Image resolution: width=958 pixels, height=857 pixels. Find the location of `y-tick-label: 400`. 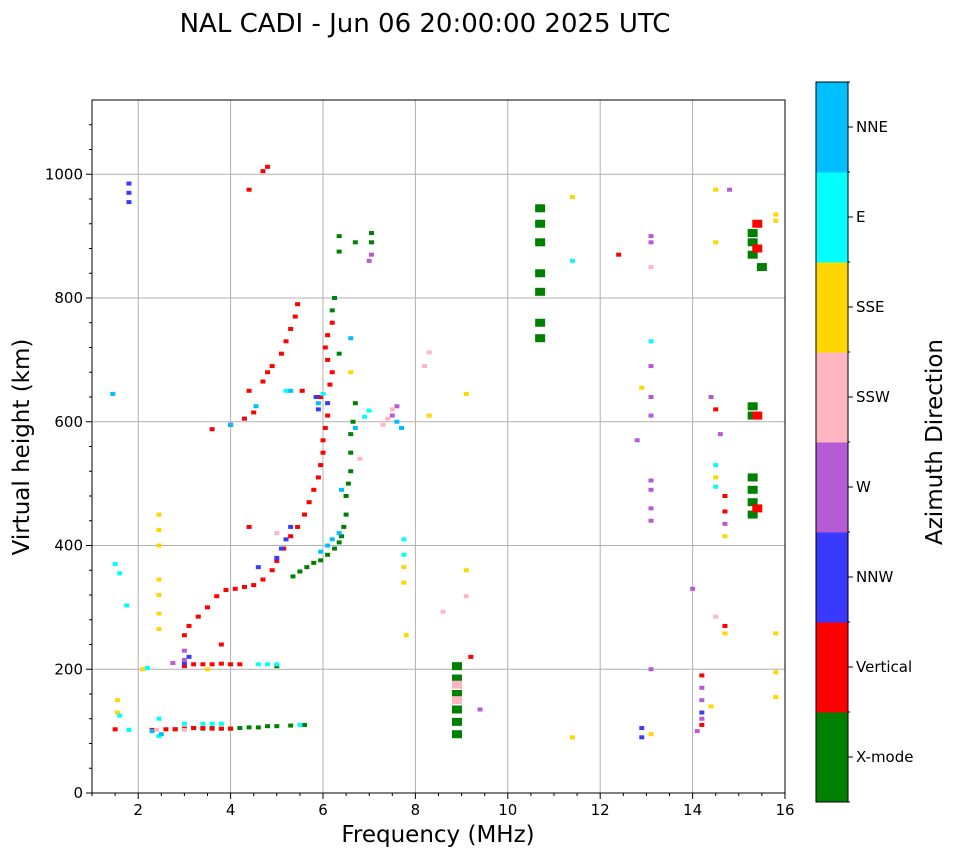

y-tick-label: 400 is located at coordinates (68, 546).